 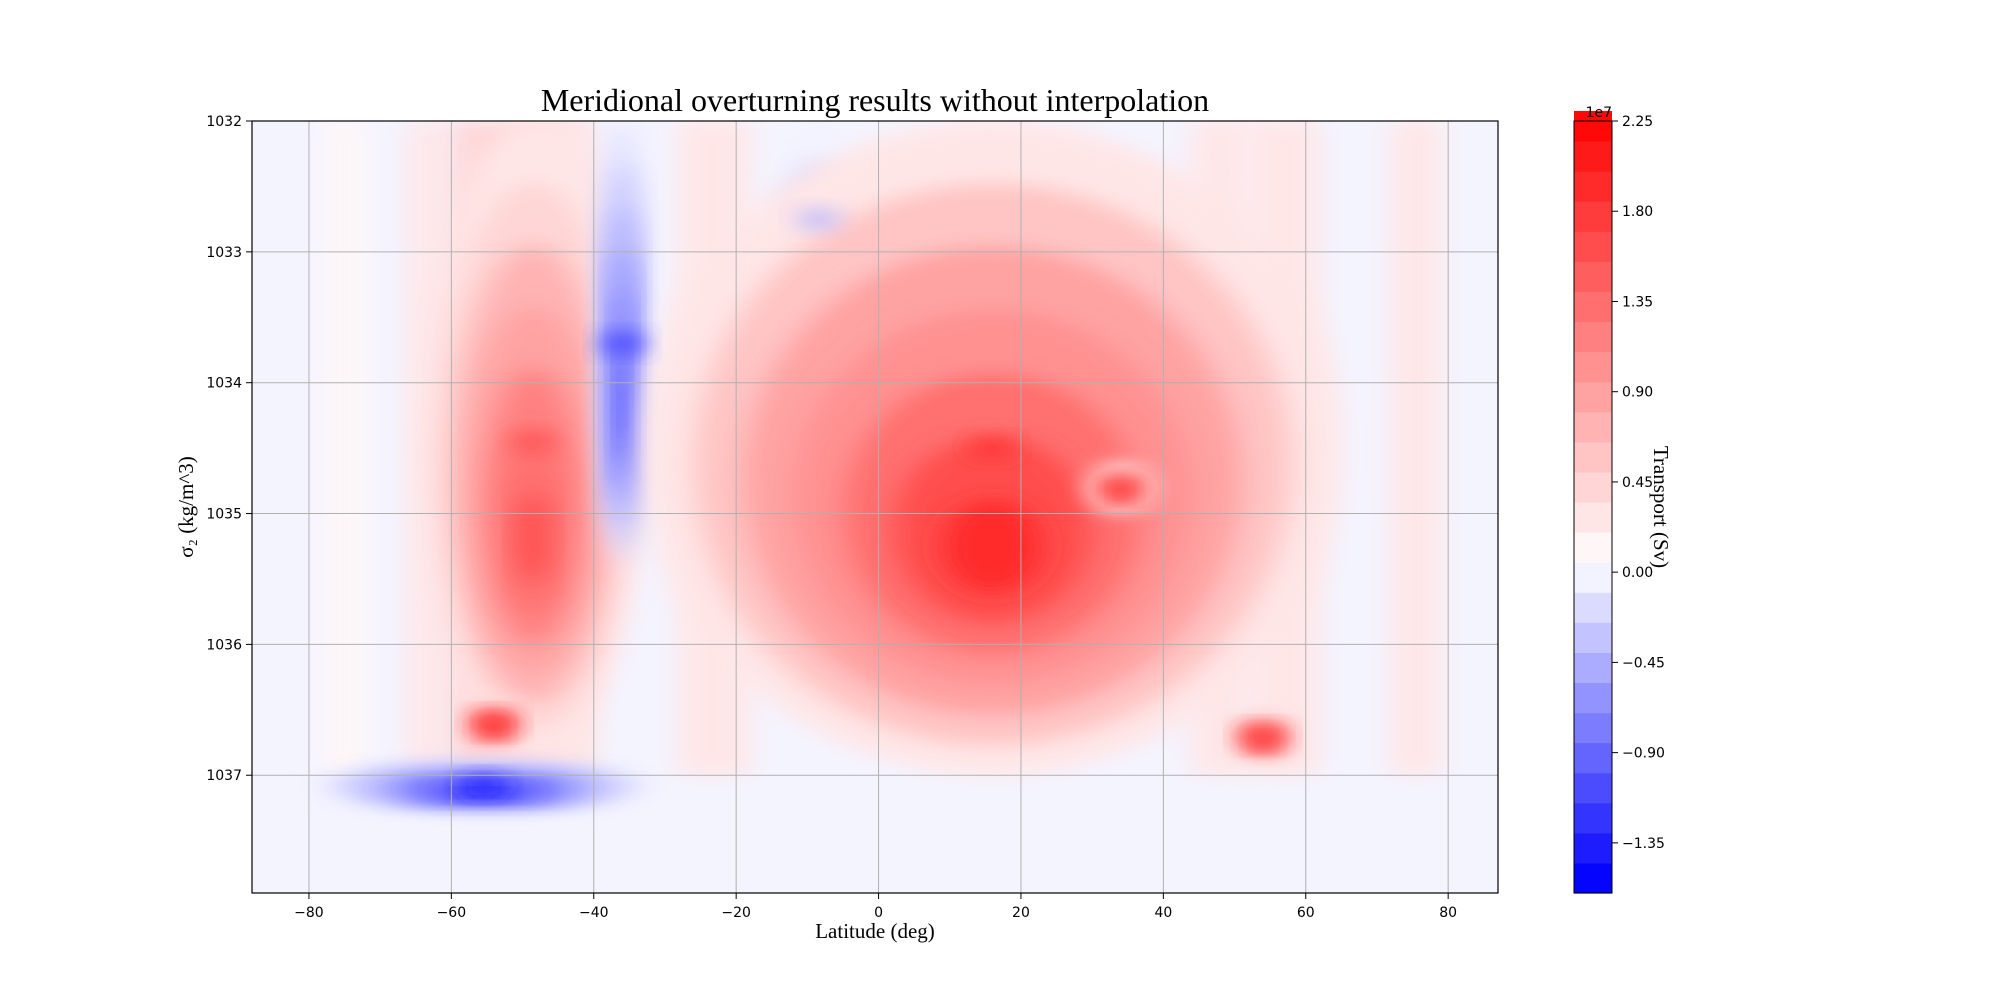 I want to click on y-tick-label: 1034, so click(x=224, y=384).